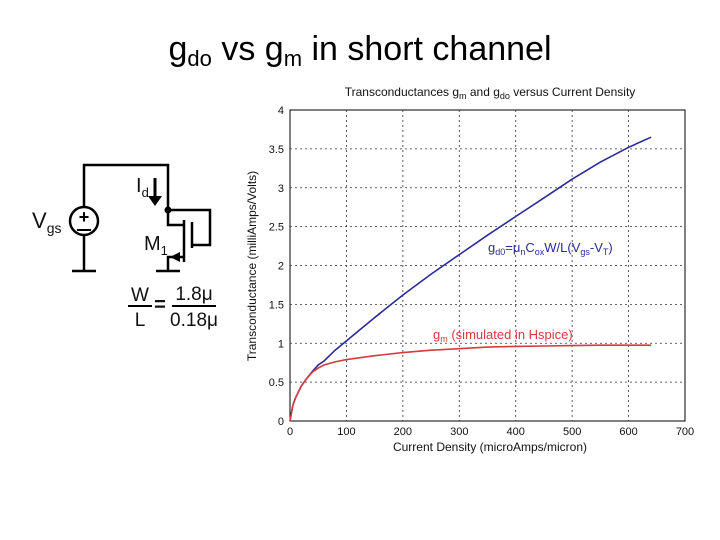 This screenshot has height=540, width=720. Describe the element at coordinates (252, 266) in the screenshot. I see `y-axis-label: Transconductance (milliAmps/Volts)` at that location.